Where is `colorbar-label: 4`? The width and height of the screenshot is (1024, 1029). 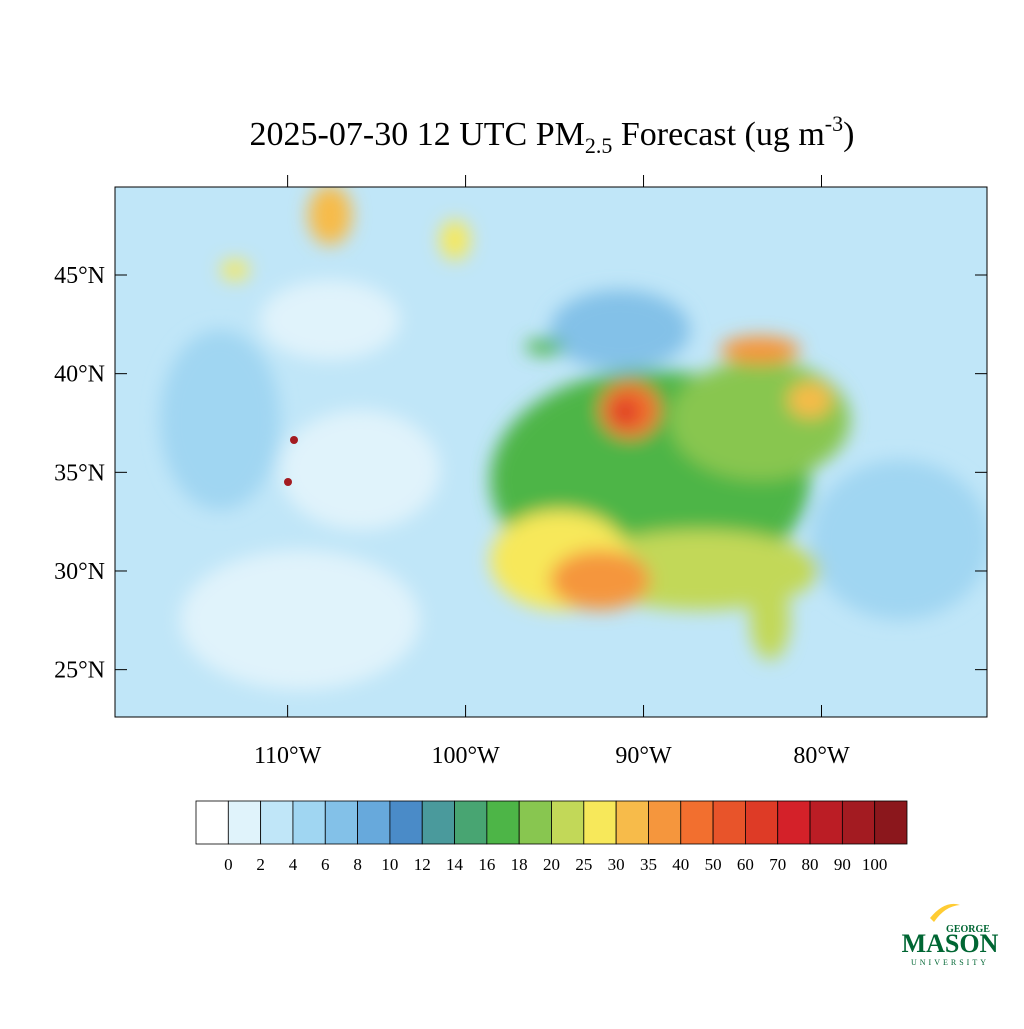 colorbar-label: 4 is located at coordinates (293, 864).